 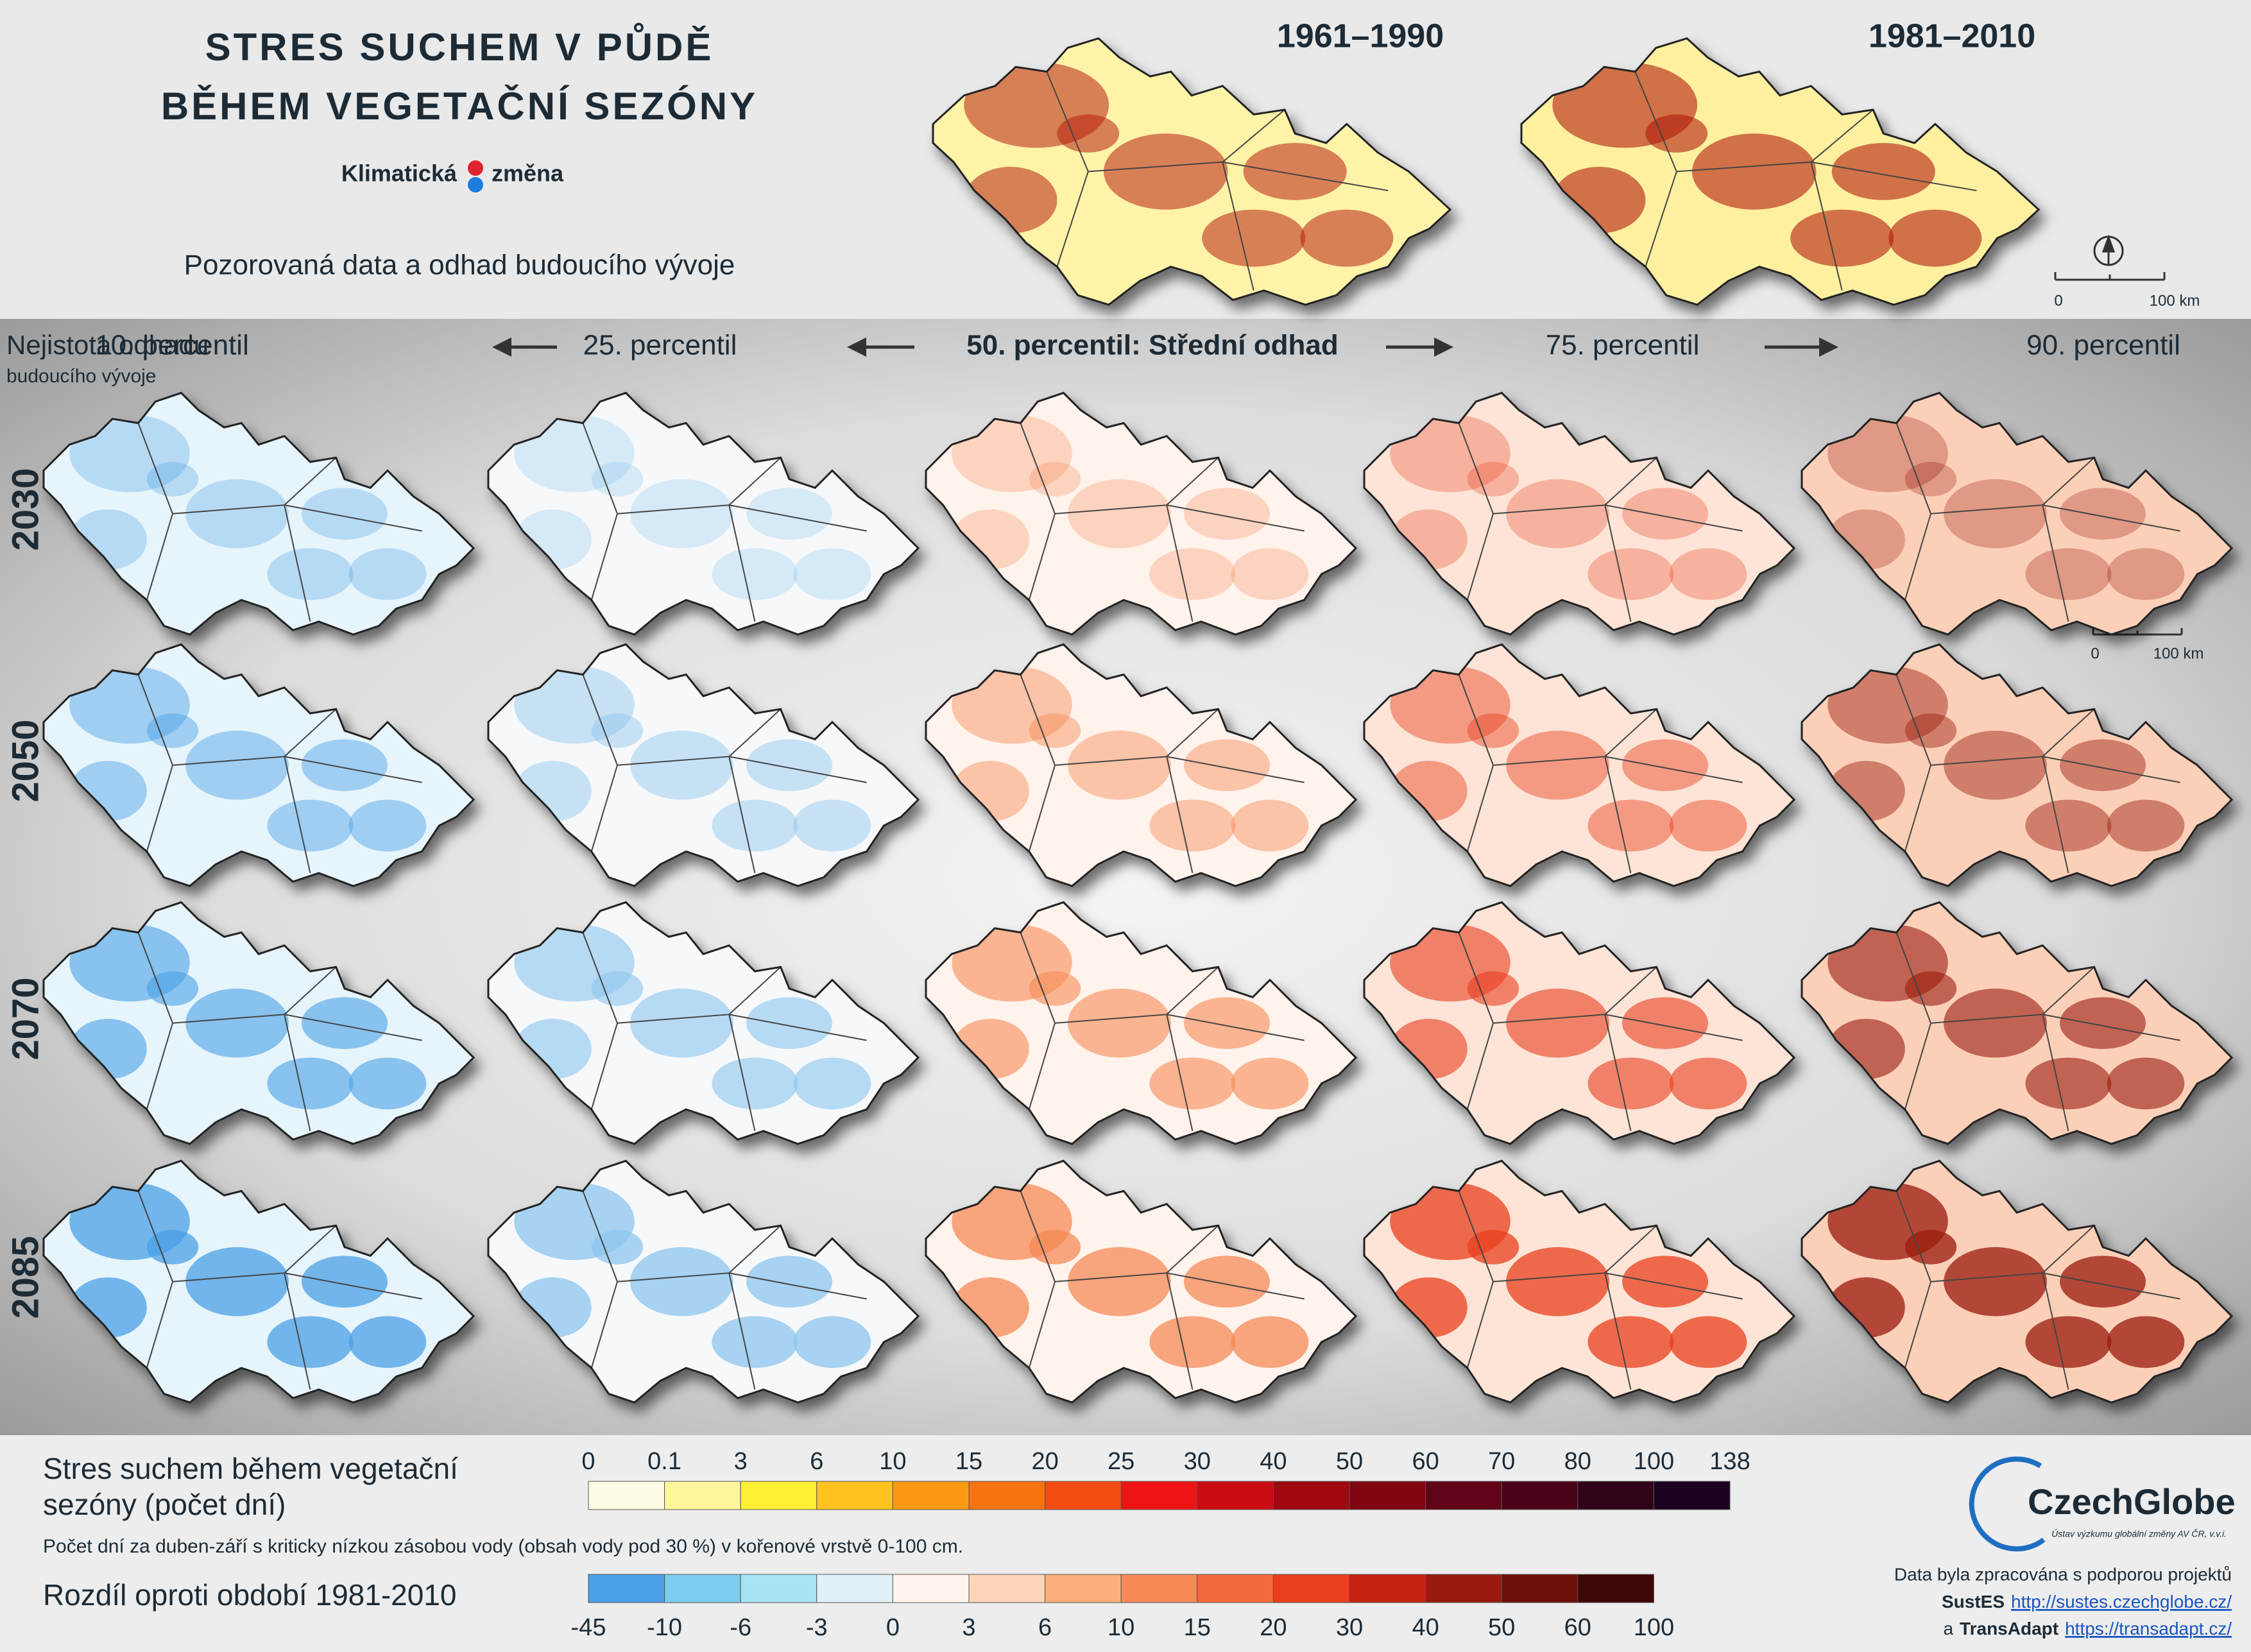 I want to click on project-link: http://sustes.czechglobe.cz/, so click(x=2121, y=1602).